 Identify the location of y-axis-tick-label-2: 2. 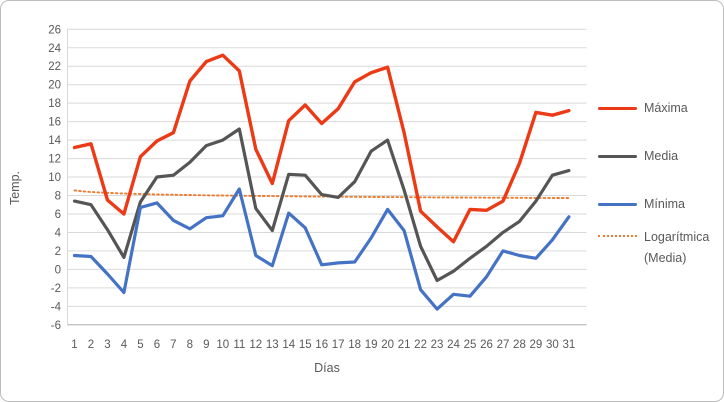
(58, 252).